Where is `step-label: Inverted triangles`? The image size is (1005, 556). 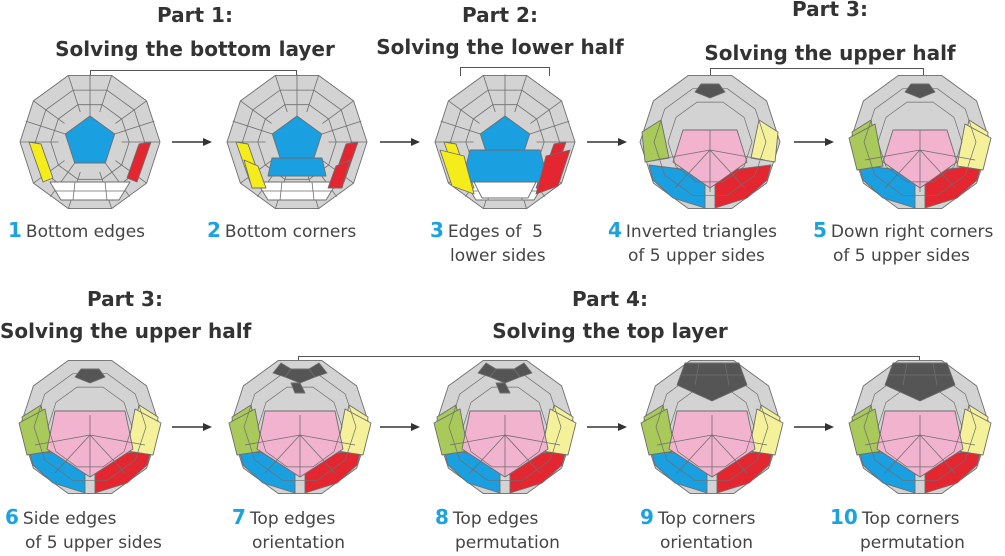 step-label: Inverted triangles is located at coordinates (701, 232).